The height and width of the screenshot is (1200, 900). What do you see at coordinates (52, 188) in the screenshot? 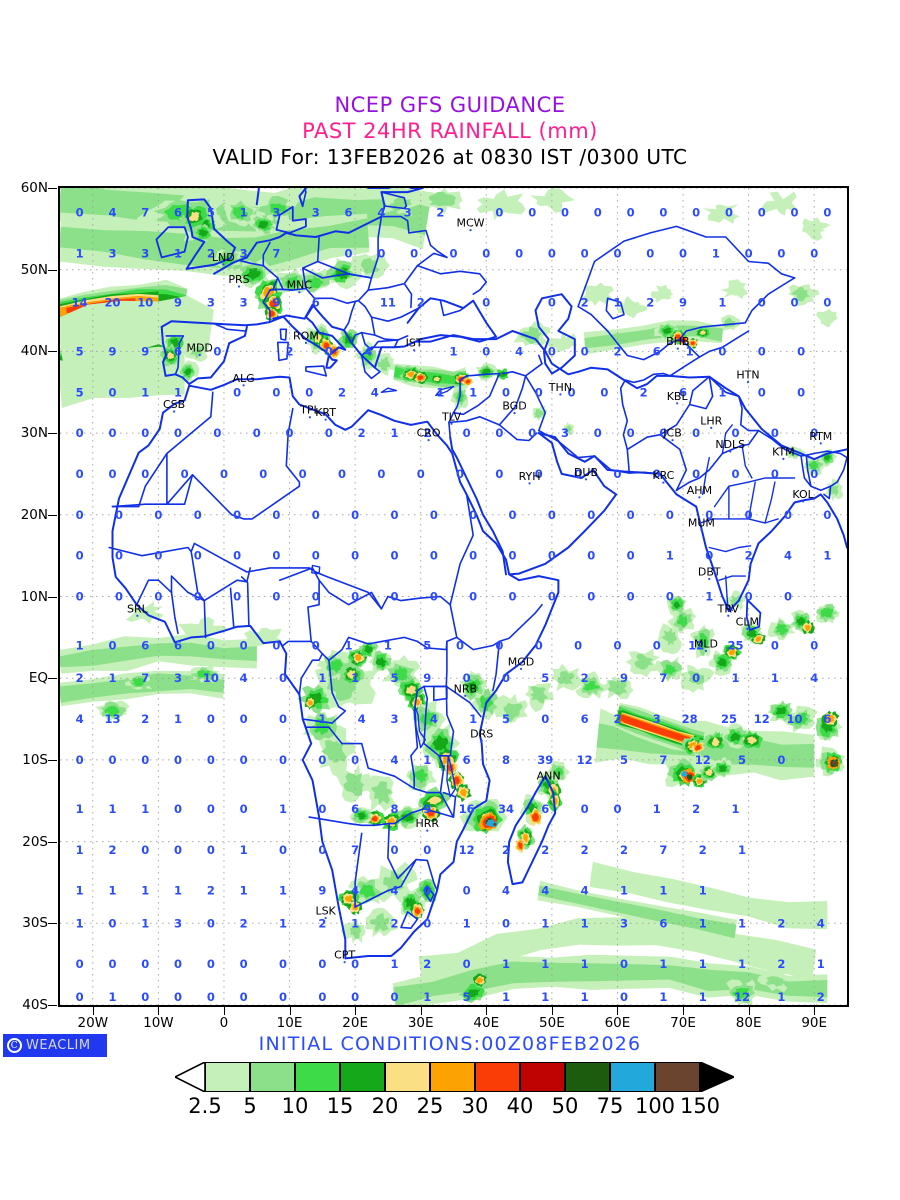
I see `lat-tick-mark` at bounding box center [52, 188].